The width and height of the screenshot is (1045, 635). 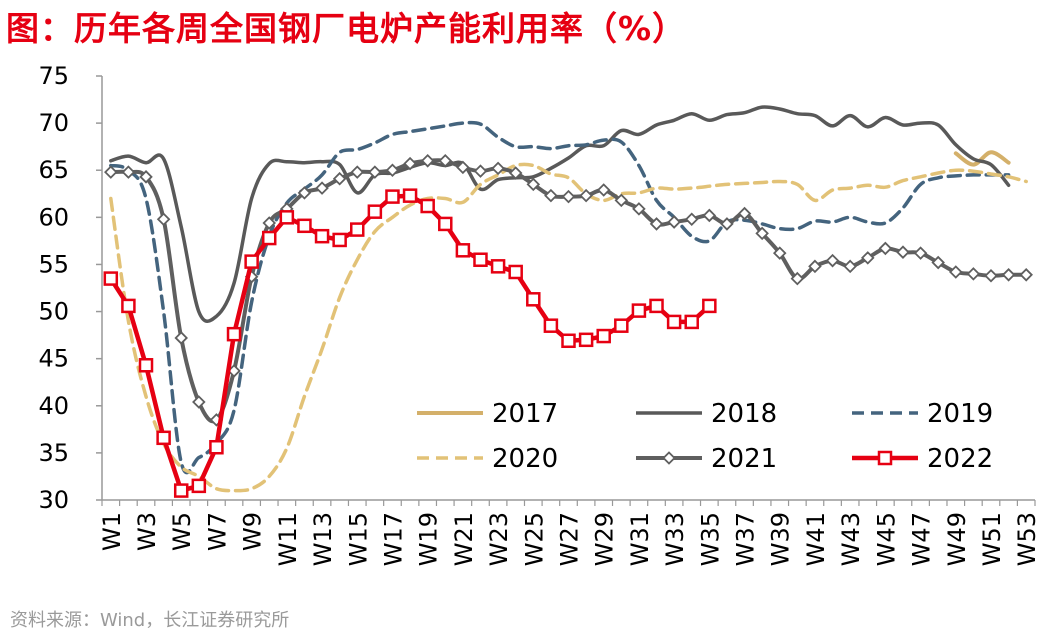 What do you see at coordinates (150, 620) in the screenshot?
I see `source-note: 资料来源：Wind，长江证券研究所` at bounding box center [150, 620].